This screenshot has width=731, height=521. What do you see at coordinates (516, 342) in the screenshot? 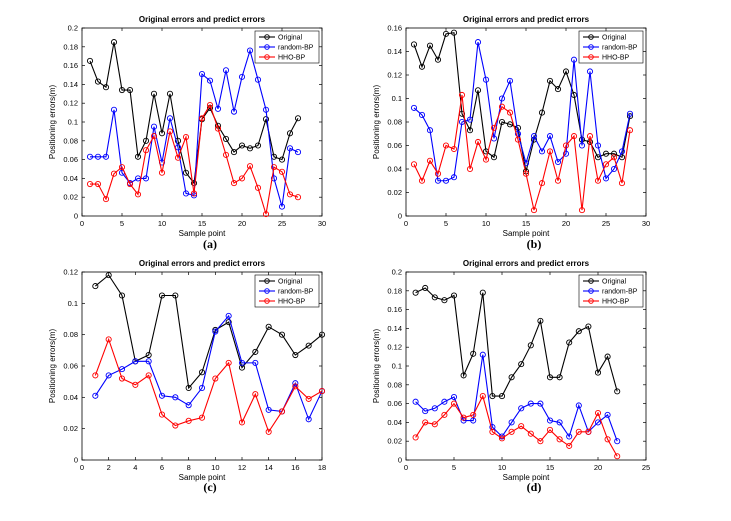
I see `series-Original` at bounding box center [516, 342].